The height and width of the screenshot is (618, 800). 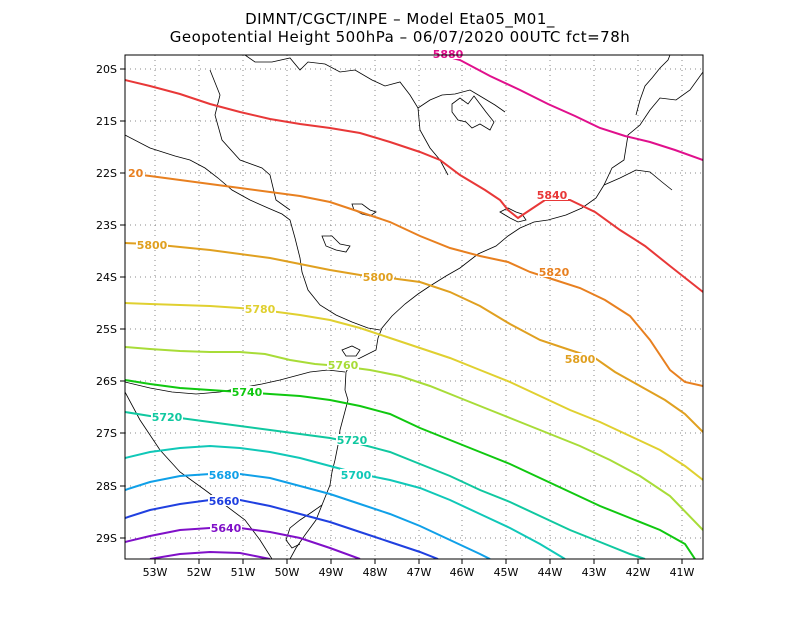 What do you see at coordinates (106, 329) in the screenshot?
I see `lat-label: 25S` at bounding box center [106, 329].